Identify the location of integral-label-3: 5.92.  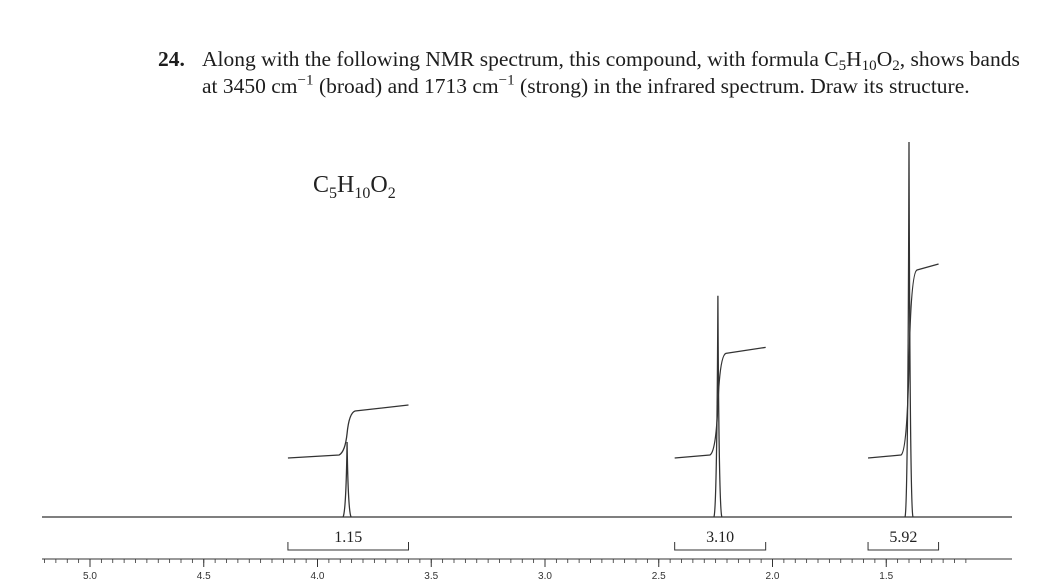
(903, 537).